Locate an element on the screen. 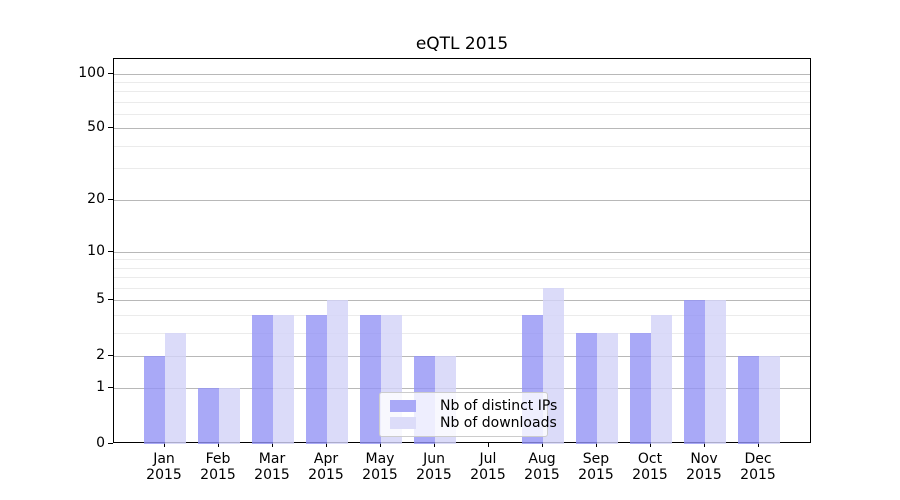 Image resolution: width=900 pixels, height=500 pixels. x-axis-tick-label: Feb 2015 is located at coordinates (218, 467).